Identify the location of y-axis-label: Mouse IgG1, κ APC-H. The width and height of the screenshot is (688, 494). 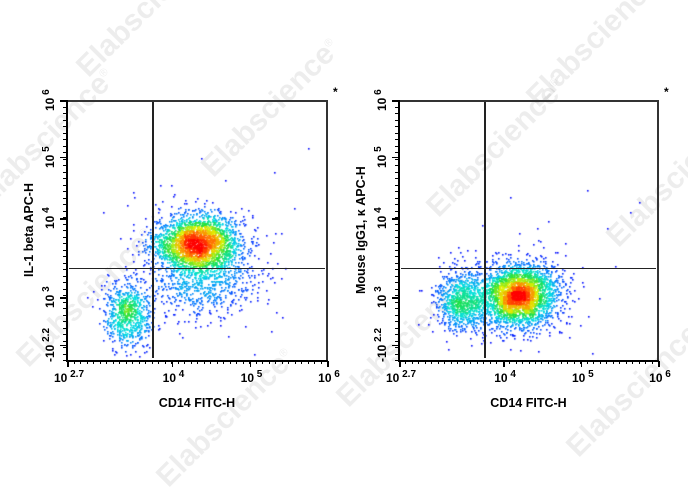
(361, 230).